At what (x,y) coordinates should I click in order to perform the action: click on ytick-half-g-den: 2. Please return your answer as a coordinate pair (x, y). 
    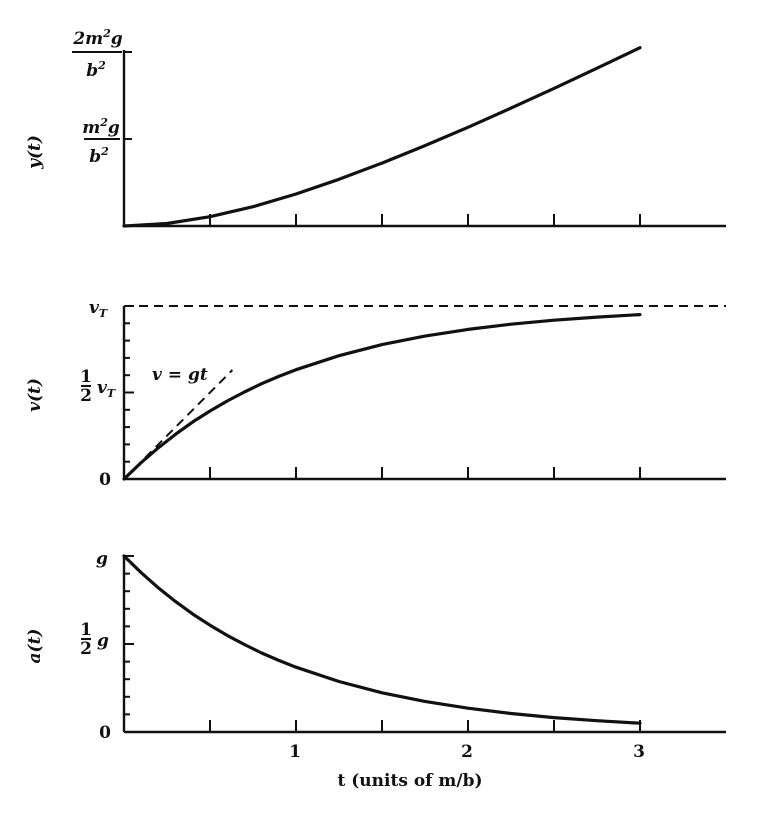
    Looking at the image, I should click on (86, 649).